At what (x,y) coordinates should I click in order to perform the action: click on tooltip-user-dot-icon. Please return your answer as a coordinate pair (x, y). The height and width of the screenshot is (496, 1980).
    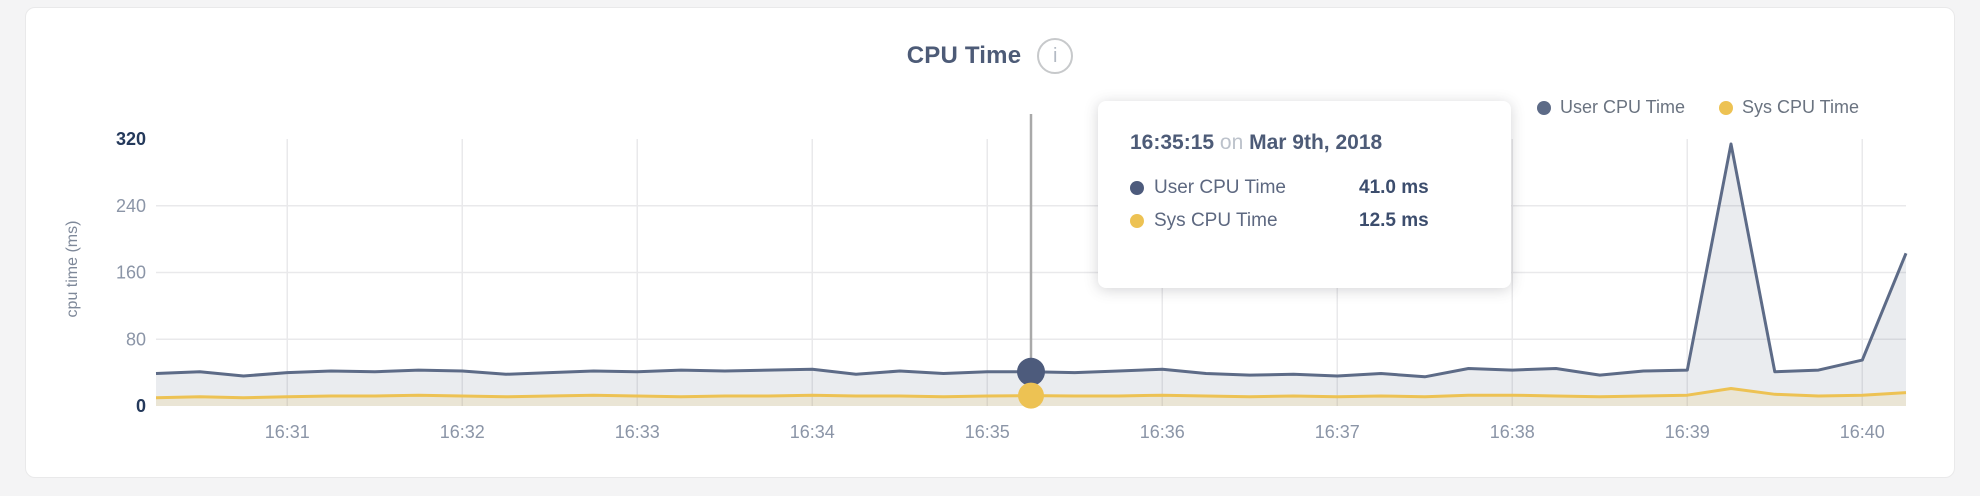
    Looking at the image, I should click on (1137, 187).